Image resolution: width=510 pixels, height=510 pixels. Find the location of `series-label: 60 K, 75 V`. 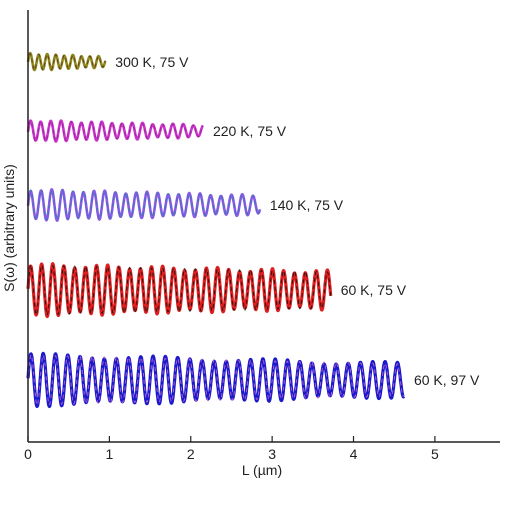

series-label: 60 K, 75 V is located at coordinates (374, 290).